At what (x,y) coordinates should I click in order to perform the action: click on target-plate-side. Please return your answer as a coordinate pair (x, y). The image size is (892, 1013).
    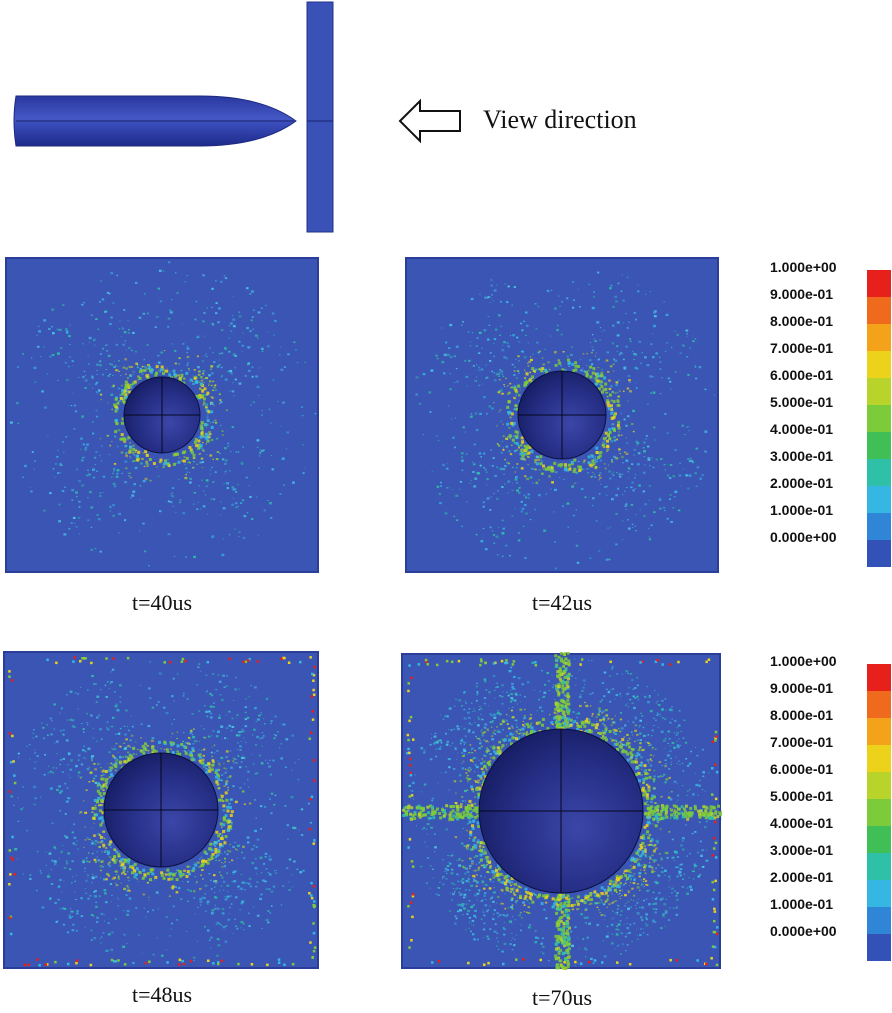
    Looking at the image, I should click on (320, 117).